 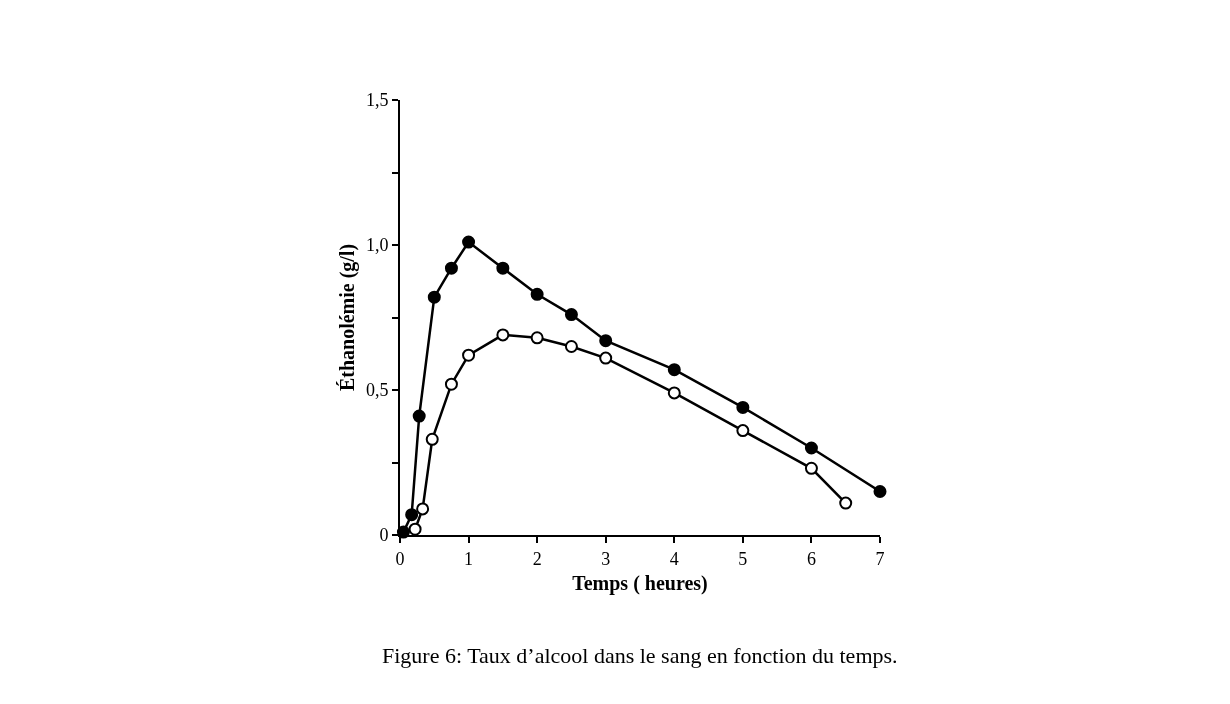 What do you see at coordinates (640, 583) in the screenshot?
I see `x-axis-title: Temps ( heures)` at bounding box center [640, 583].